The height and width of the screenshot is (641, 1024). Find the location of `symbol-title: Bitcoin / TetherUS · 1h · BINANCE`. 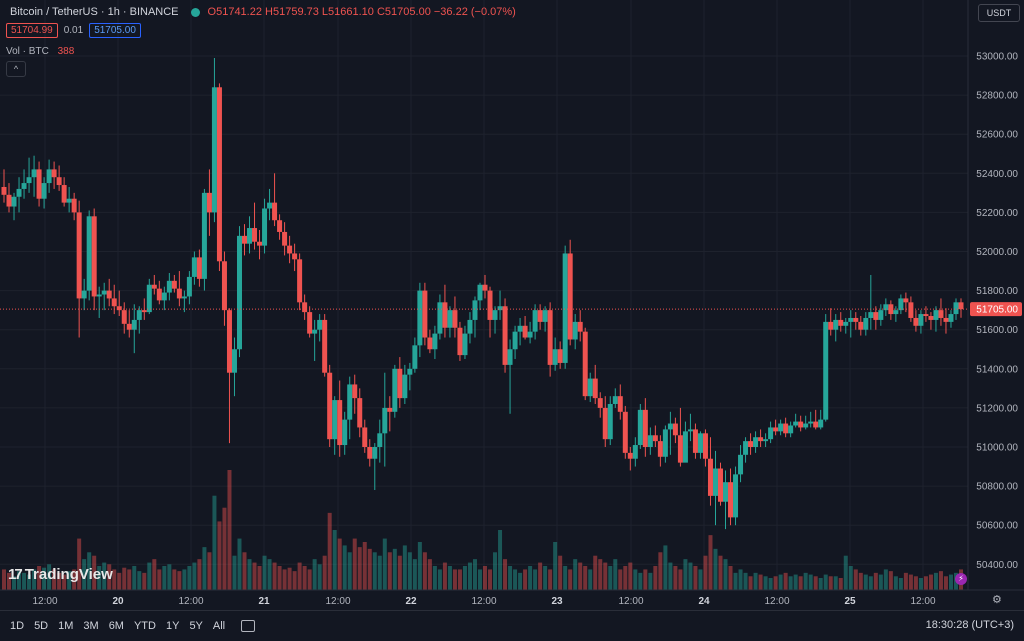

symbol-title: Bitcoin / TetherUS · 1h · BINANCE is located at coordinates (94, 12).